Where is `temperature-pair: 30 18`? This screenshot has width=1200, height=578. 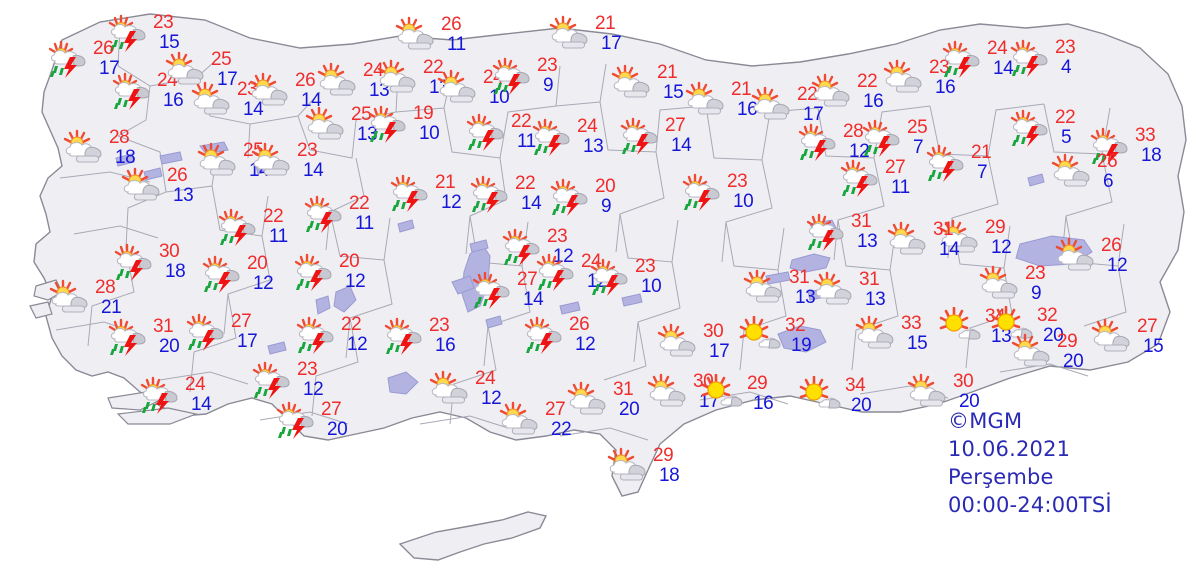 temperature-pair: 30 18 is located at coordinates (180, 261).